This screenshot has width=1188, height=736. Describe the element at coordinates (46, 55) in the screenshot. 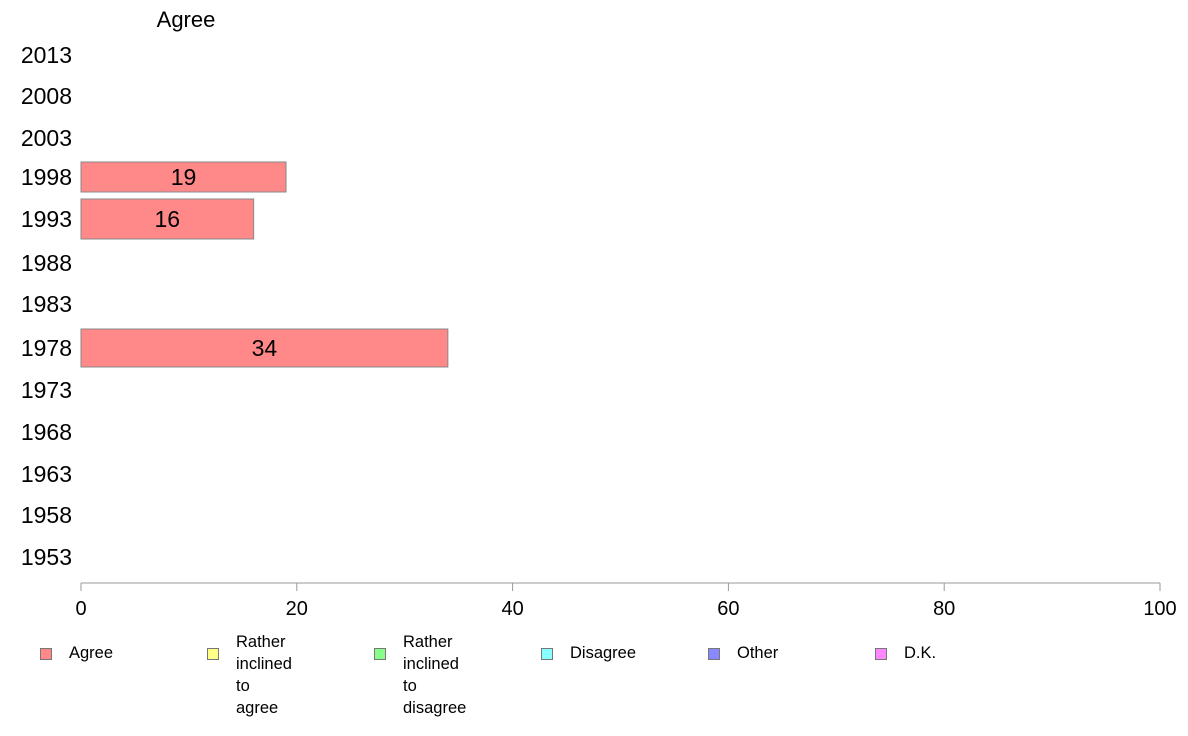

I see `y-tick-label: 2013` at that location.